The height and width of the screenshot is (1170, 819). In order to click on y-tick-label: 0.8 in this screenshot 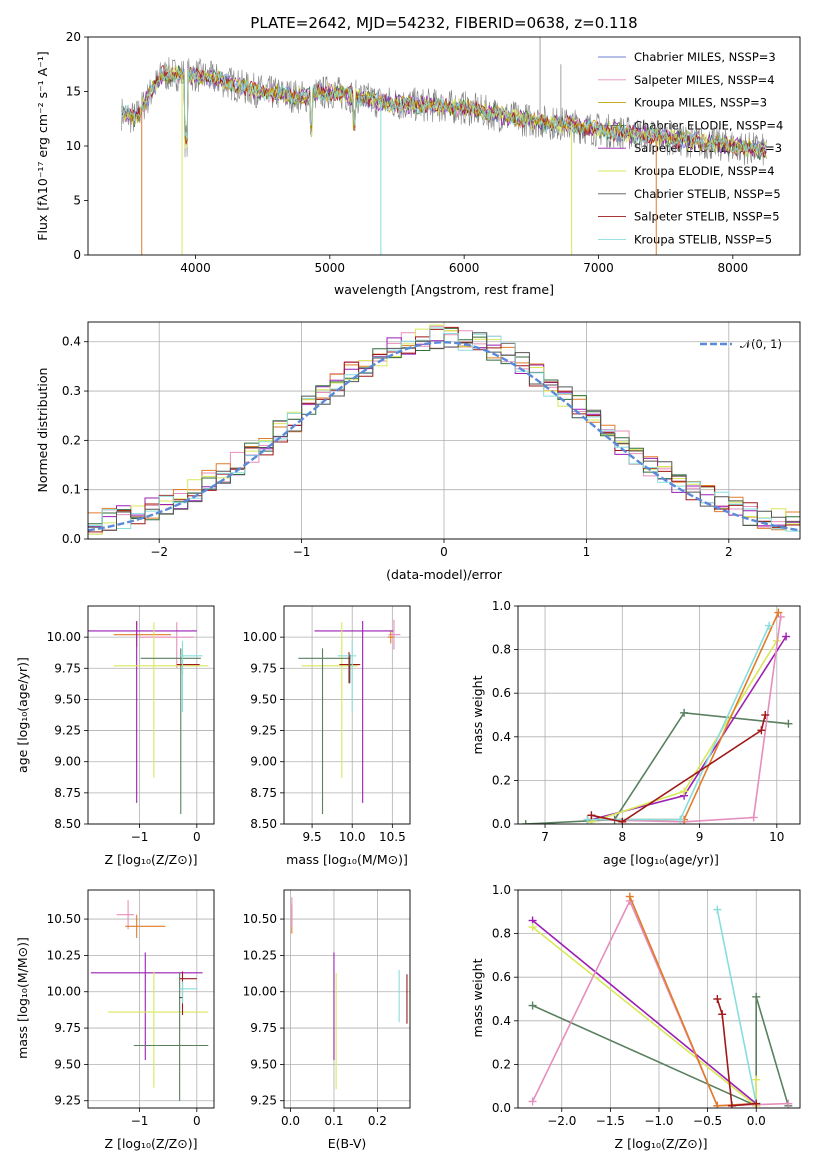, I will do `click(501, 934)`.